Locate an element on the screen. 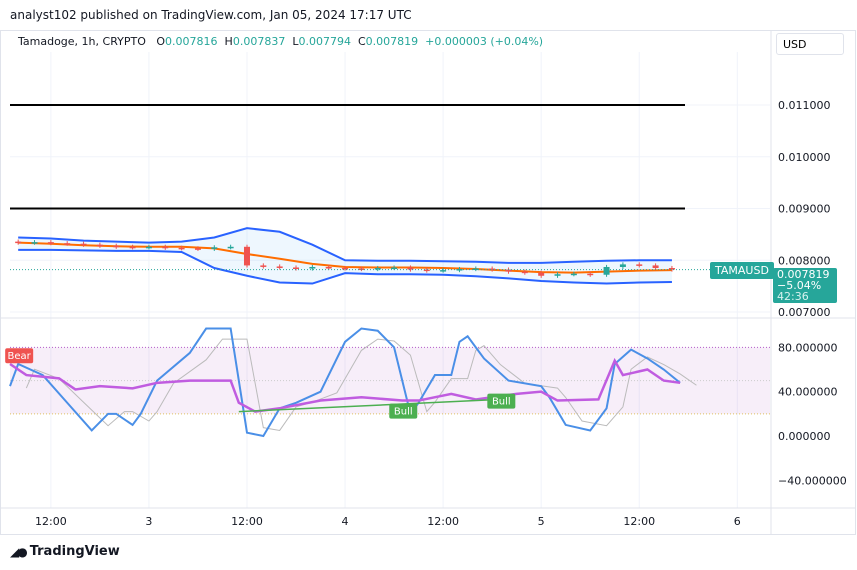 The height and width of the screenshot is (570, 857). change-value: +0.000003 (+0.04%) is located at coordinates (484, 41).